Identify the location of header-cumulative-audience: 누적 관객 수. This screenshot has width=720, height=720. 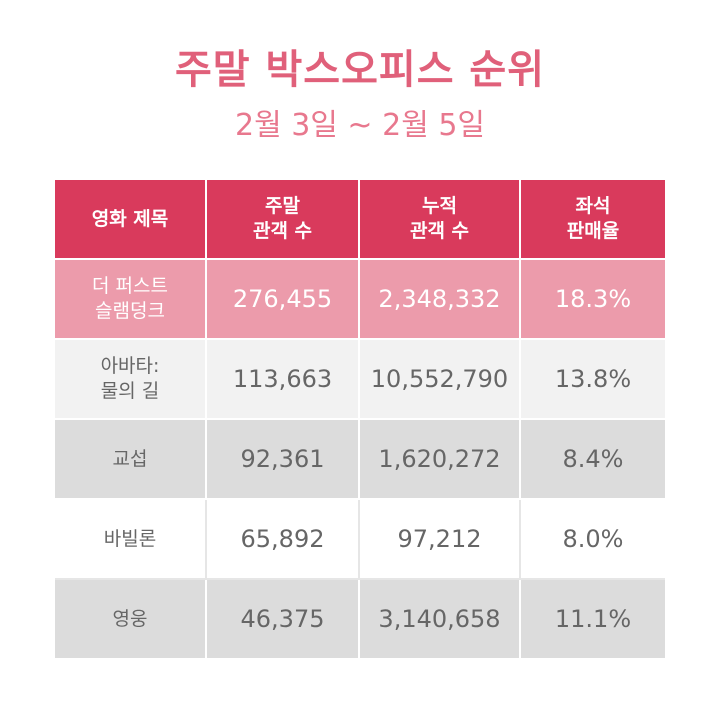
(440, 220).